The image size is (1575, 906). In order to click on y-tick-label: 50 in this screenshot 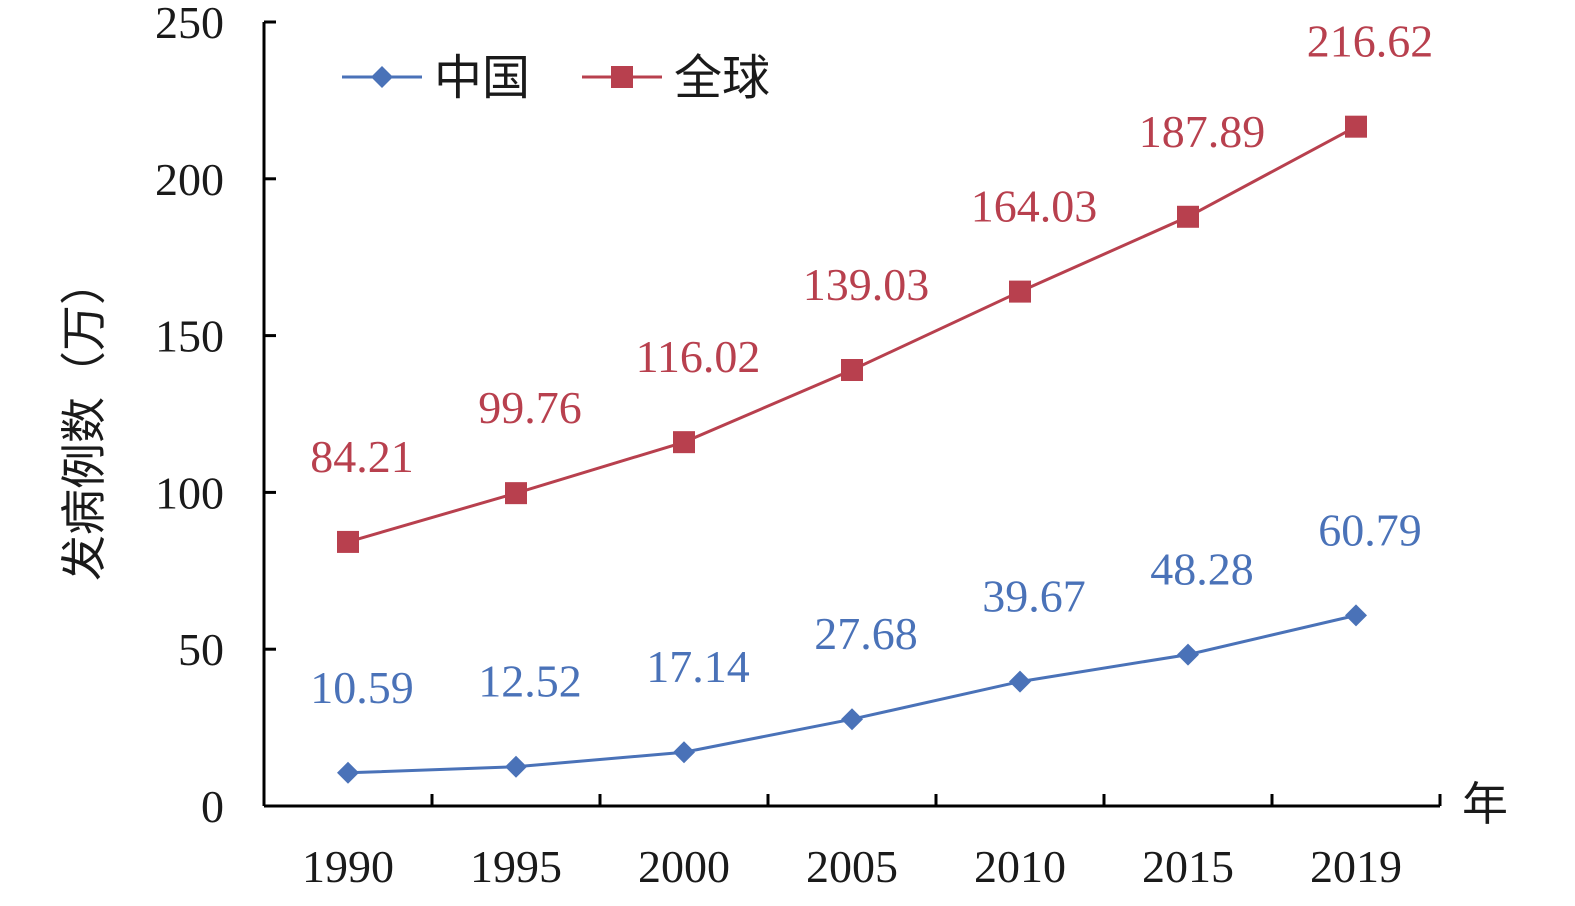, I will do `click(201, 649)`.